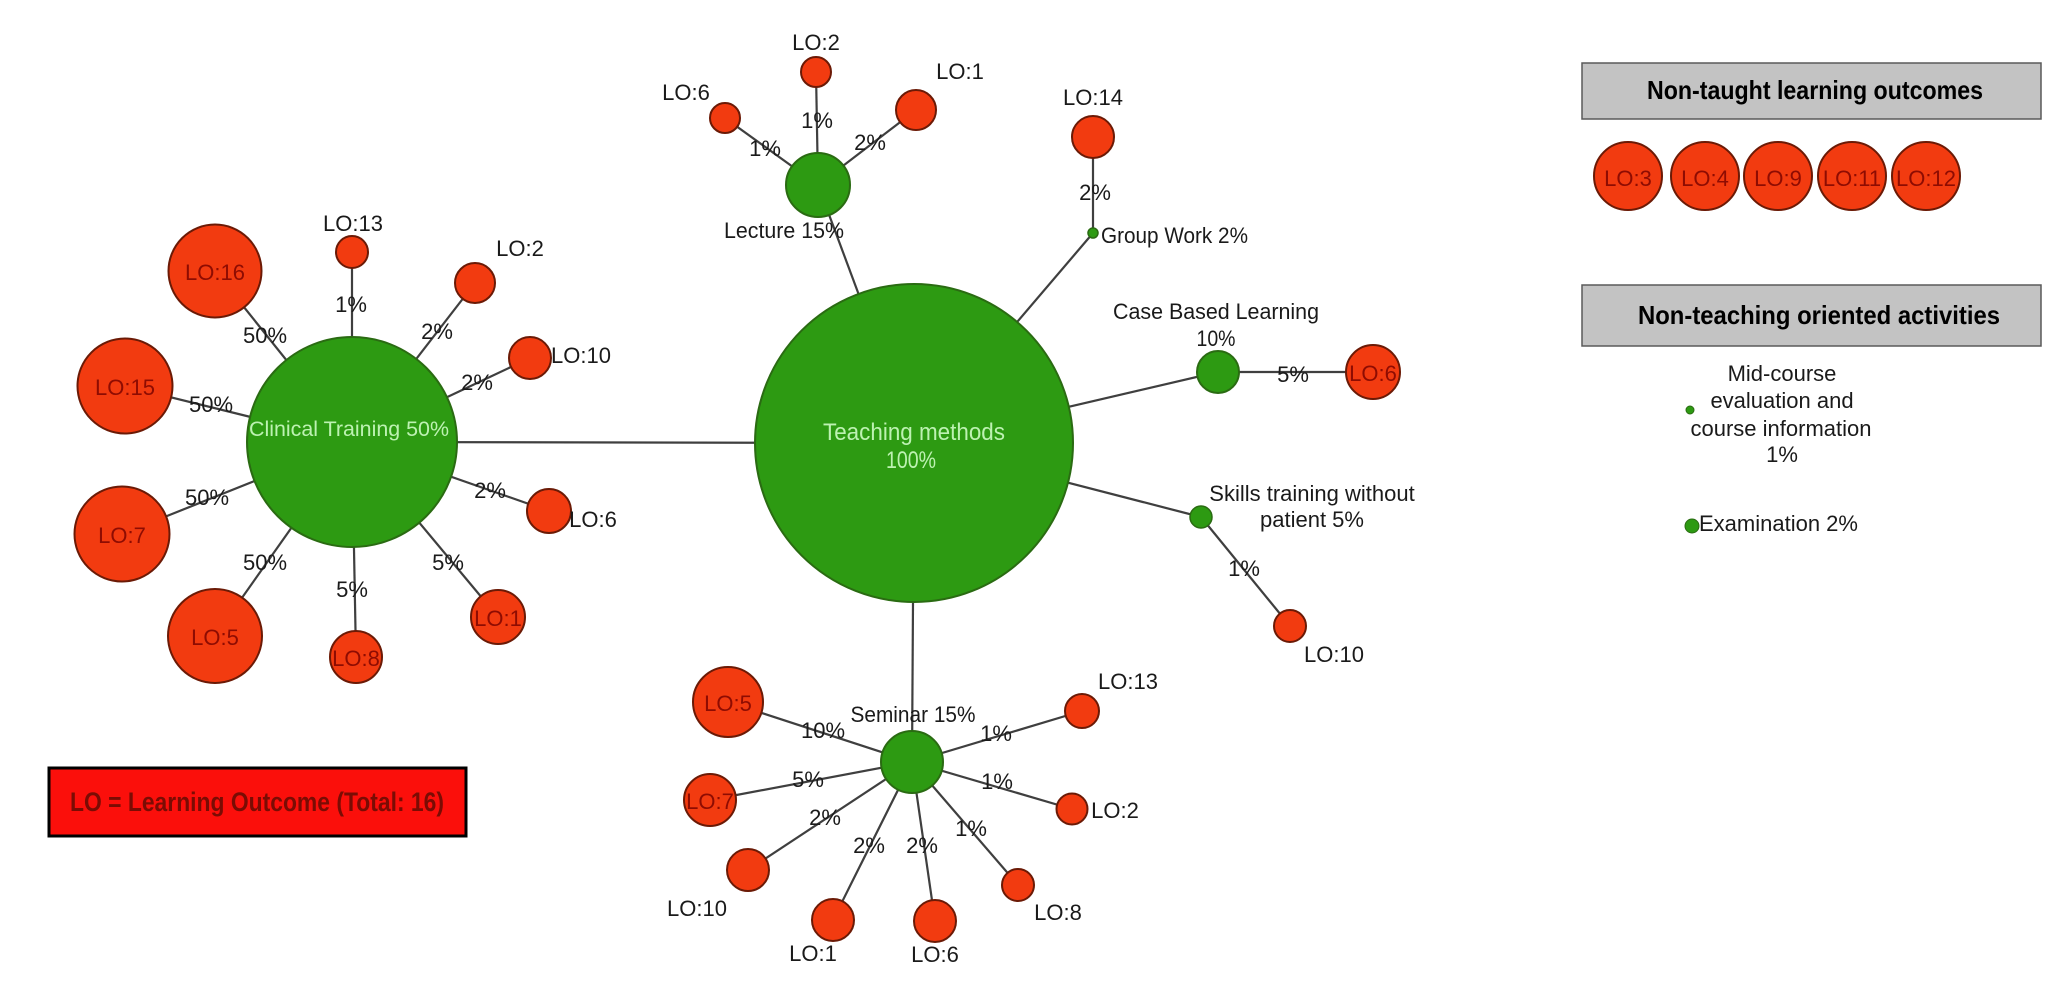 This screenshot has width=2059, height=1001. I want to click on svg-text: Mid-course, so click(1782, 373).